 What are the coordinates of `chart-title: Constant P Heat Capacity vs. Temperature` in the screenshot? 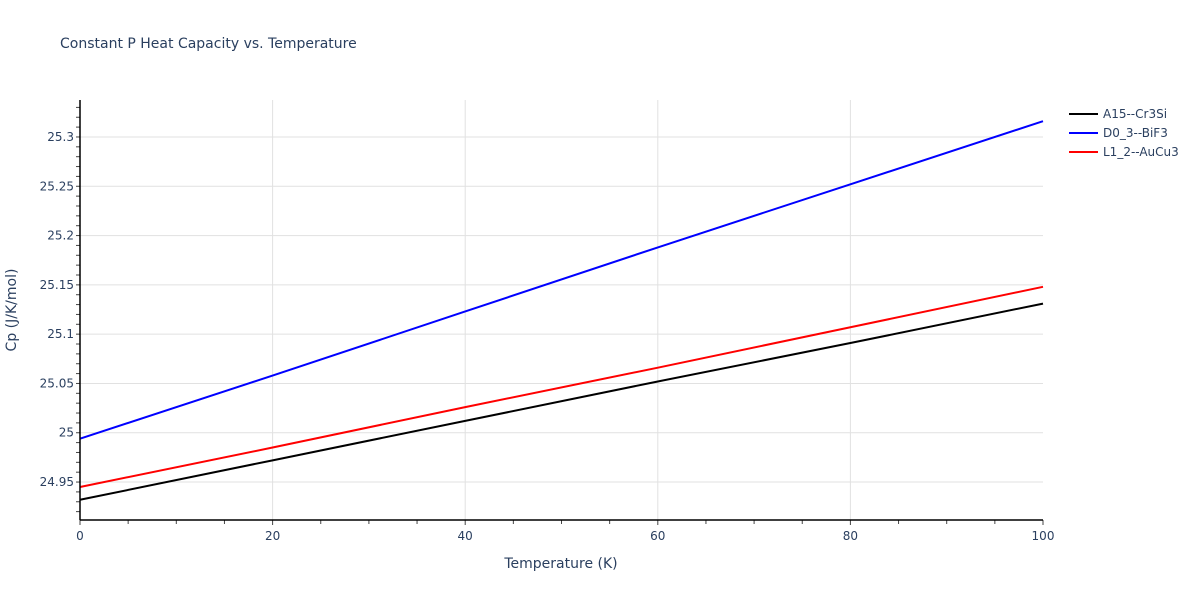 It's located at (208, 44).